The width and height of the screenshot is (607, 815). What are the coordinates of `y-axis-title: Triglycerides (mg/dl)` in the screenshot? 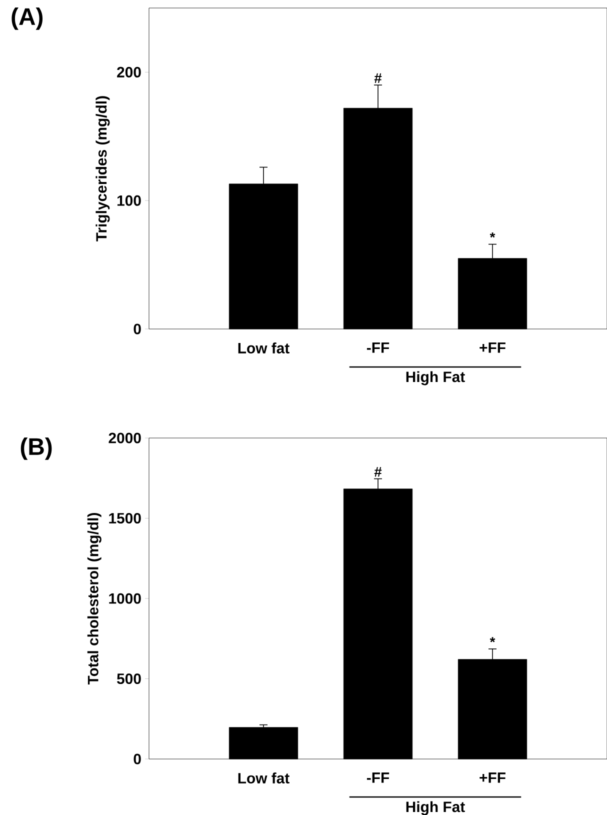 It's located at (103, 169).